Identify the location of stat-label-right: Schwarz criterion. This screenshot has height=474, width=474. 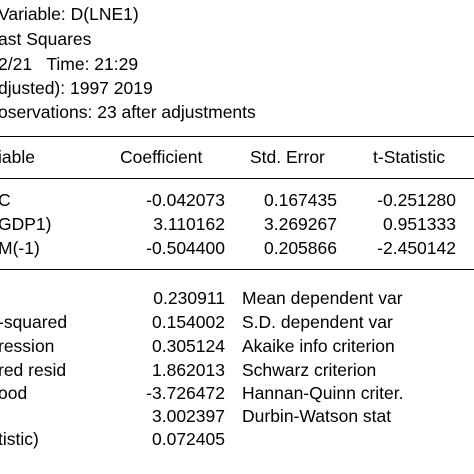
(309, 370).